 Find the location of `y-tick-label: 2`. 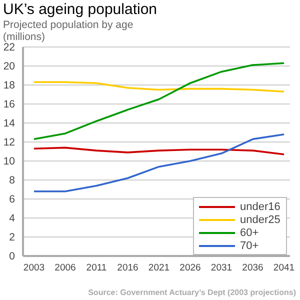

y-tick-label: 2 is located at coordinates (12, 238).